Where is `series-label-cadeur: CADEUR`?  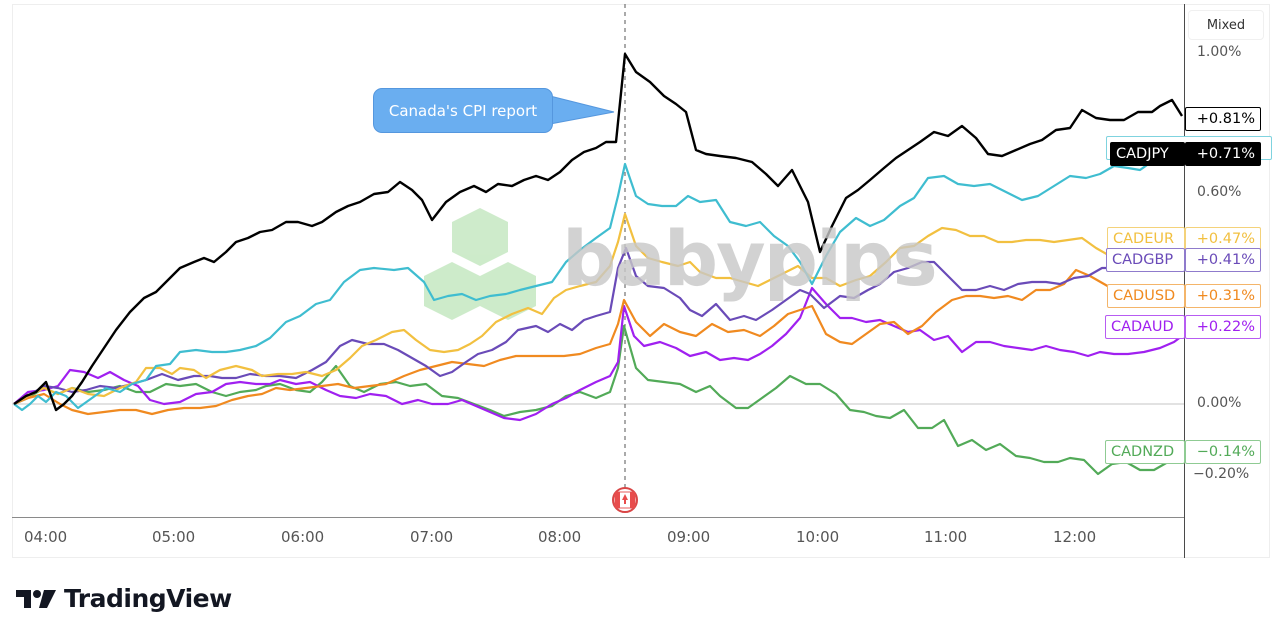
series-label-cadeur: CADEUR is located at coordinates (1146, 239).